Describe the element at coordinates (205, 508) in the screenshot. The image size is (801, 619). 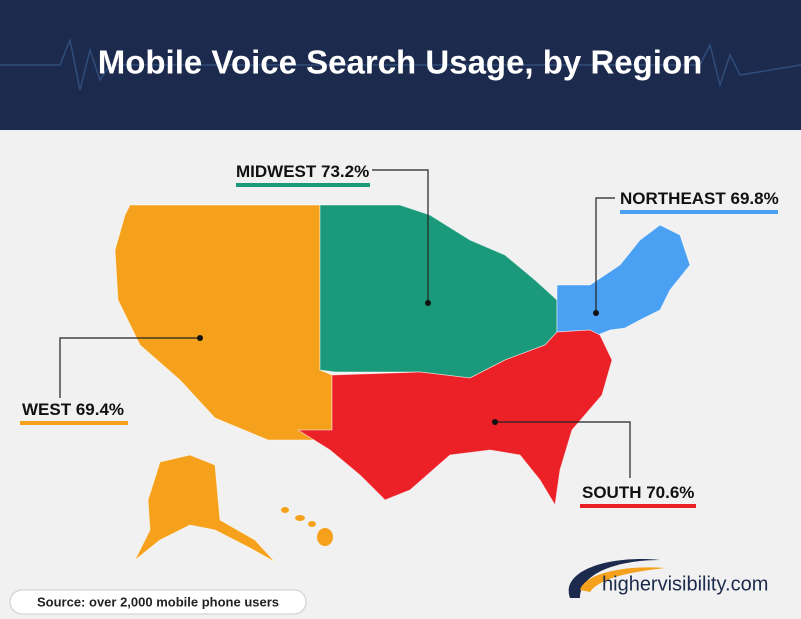
I see `alaska` at that location.